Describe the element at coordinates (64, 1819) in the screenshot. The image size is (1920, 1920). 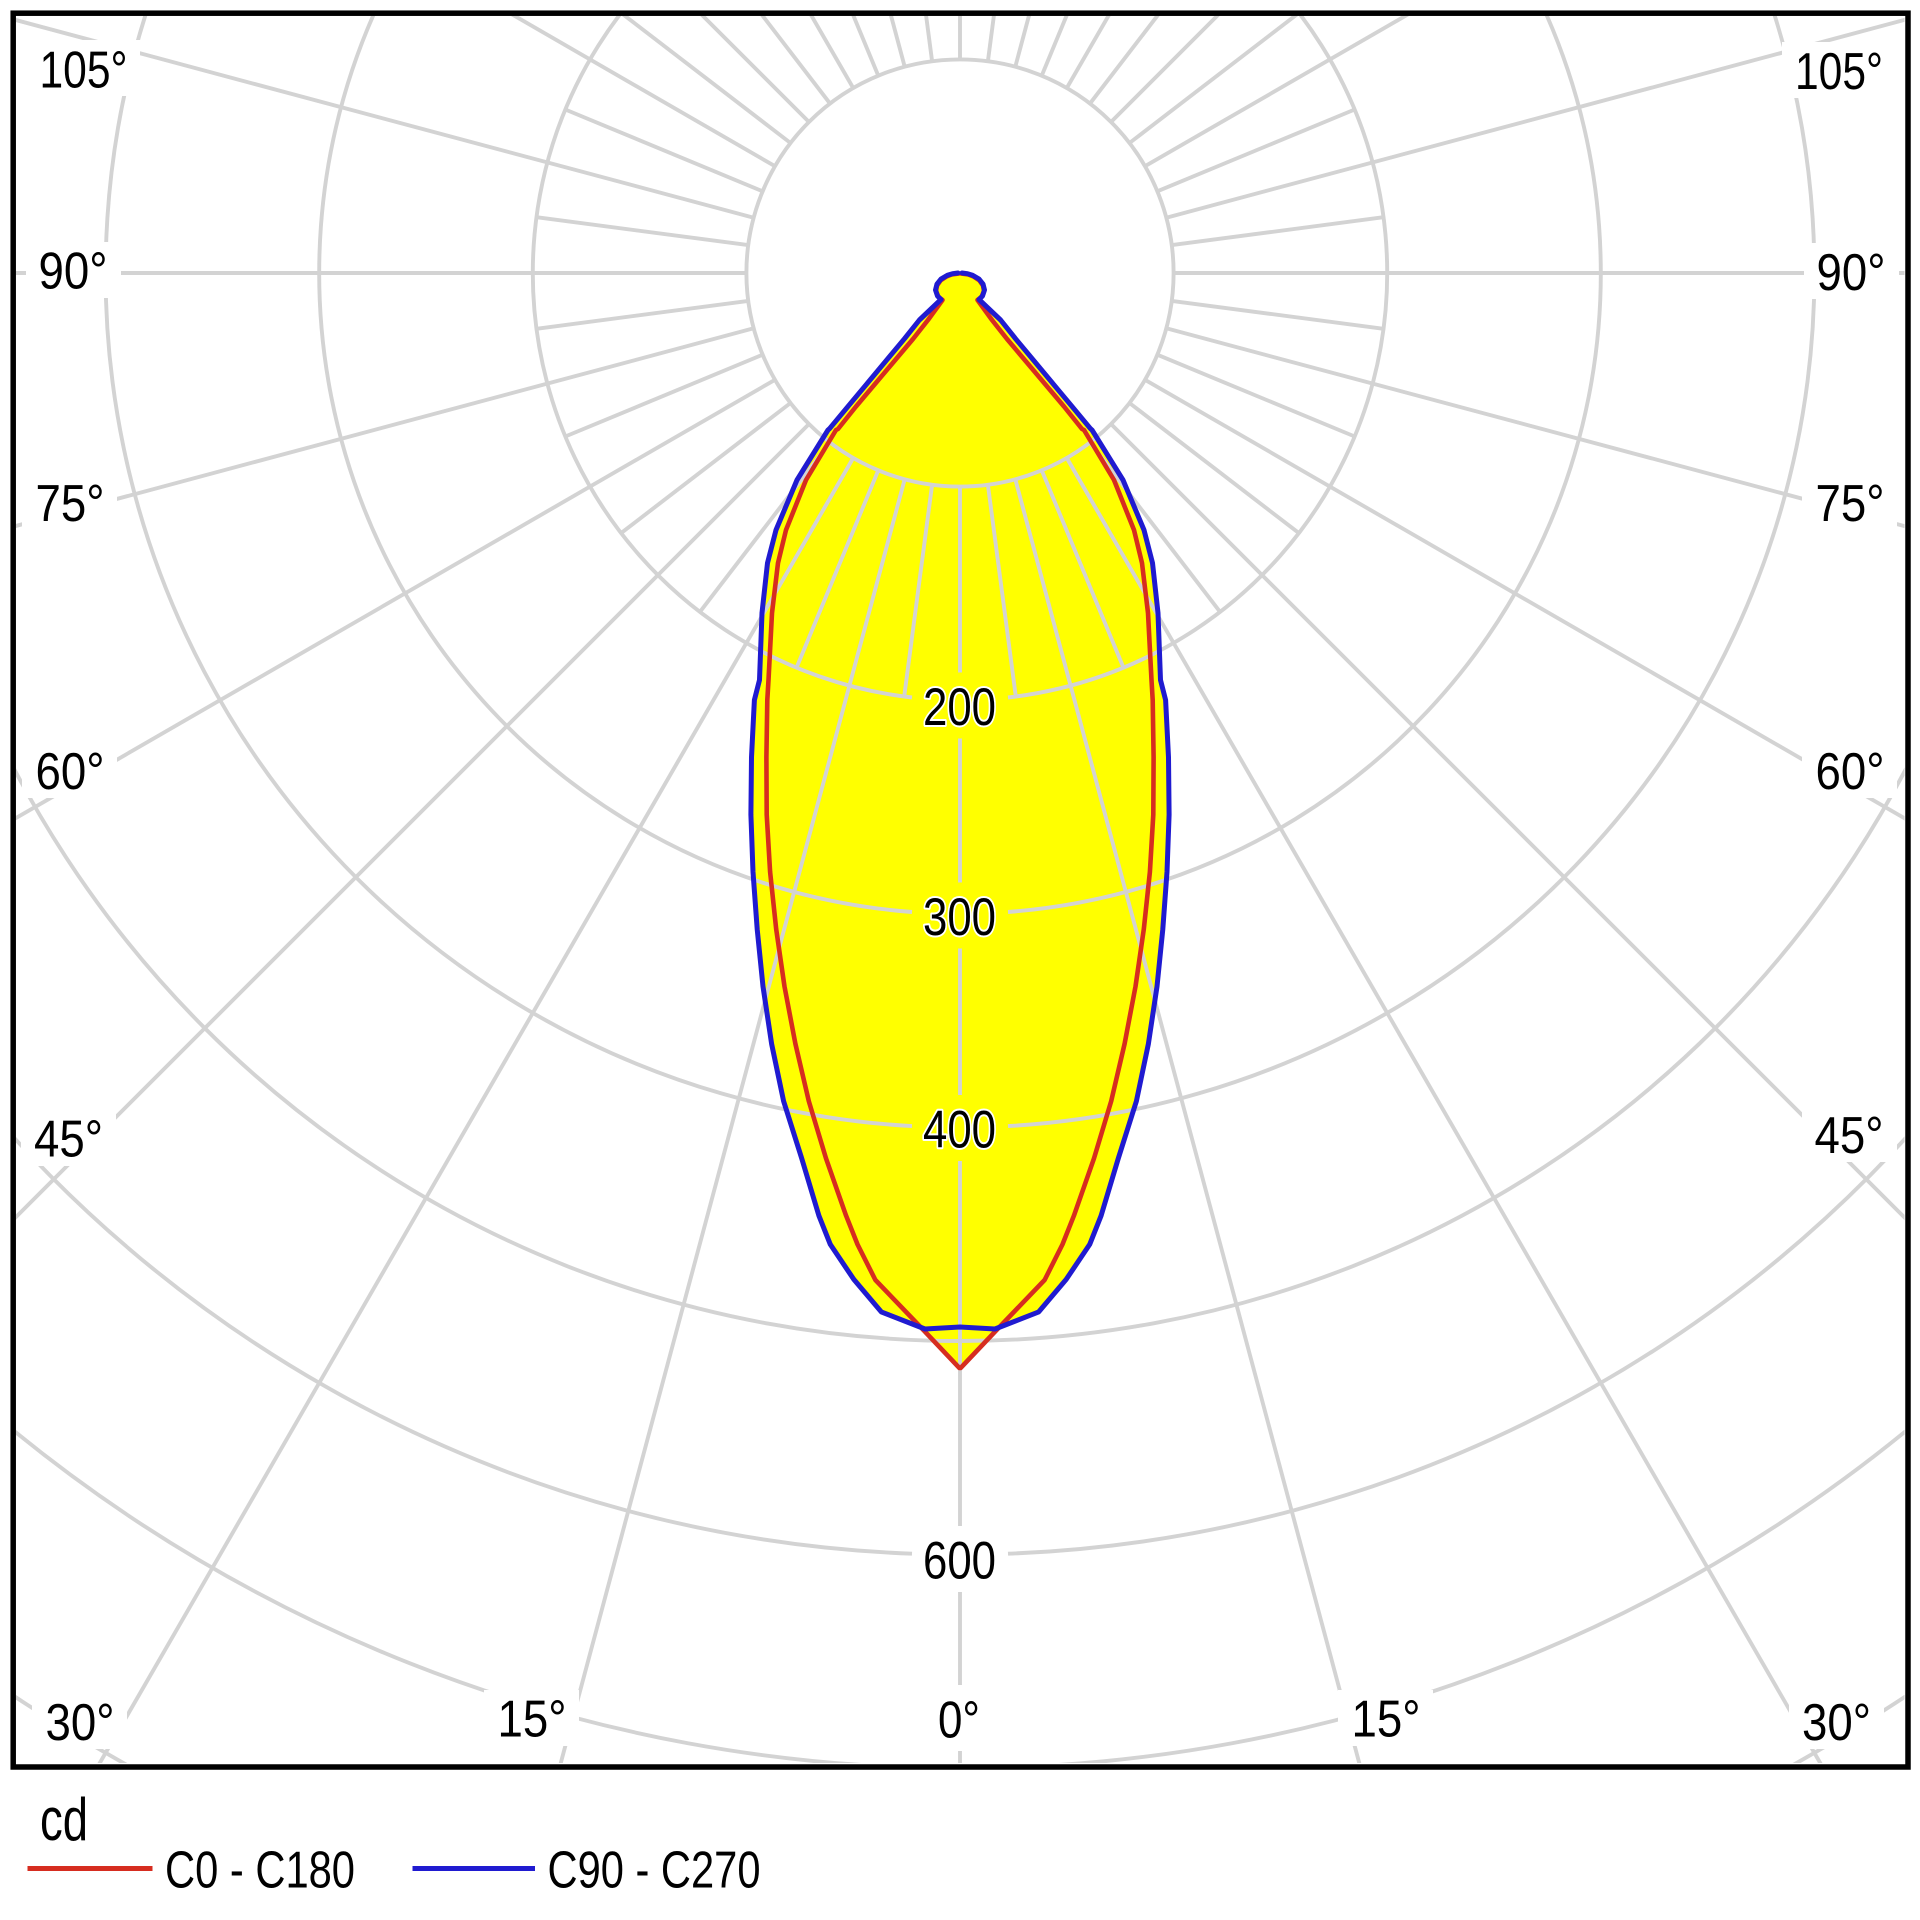
I see `svg-text: cd` at that location.